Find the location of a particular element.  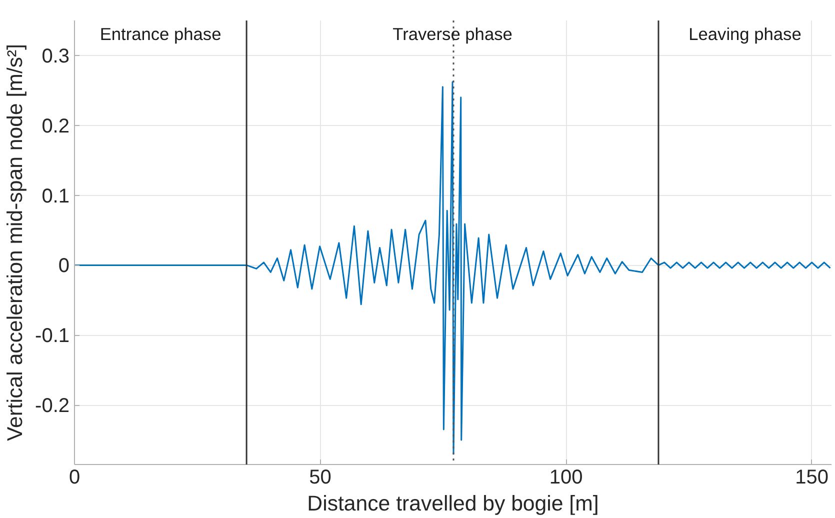

y-axis-title: Vertical acceleration mid-span node [m/s²] is located at coordinates (15, 243).